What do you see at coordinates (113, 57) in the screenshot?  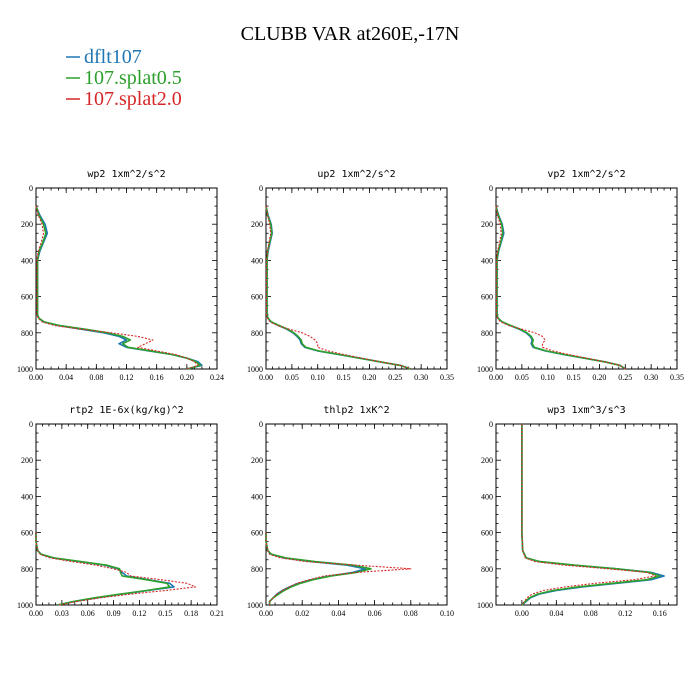 I see `legend-label: dflt107` at bounding box center [113, 57].